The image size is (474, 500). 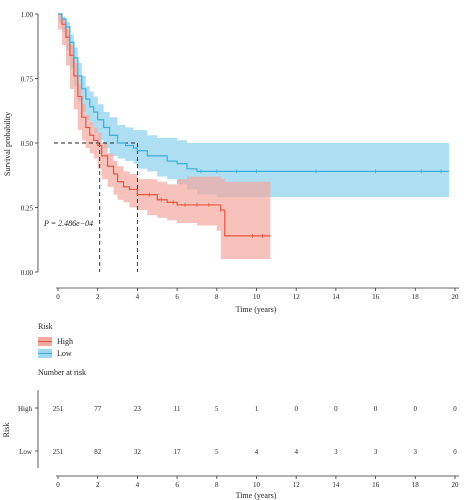 I want to click on legend-item-high: High, so click(x=55, y=341).